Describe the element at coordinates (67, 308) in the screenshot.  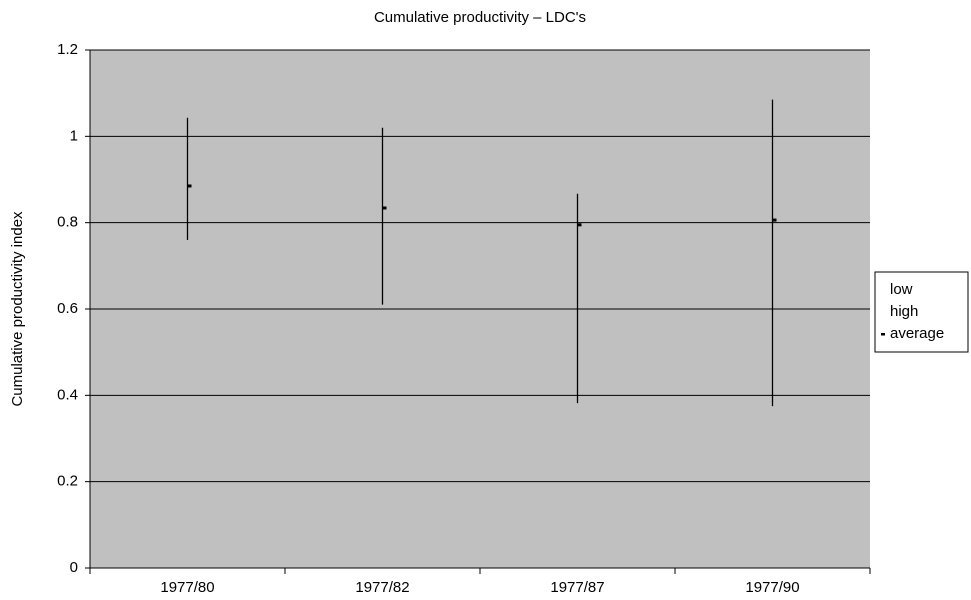
I see `y-tick-label: 0.6` at that location.